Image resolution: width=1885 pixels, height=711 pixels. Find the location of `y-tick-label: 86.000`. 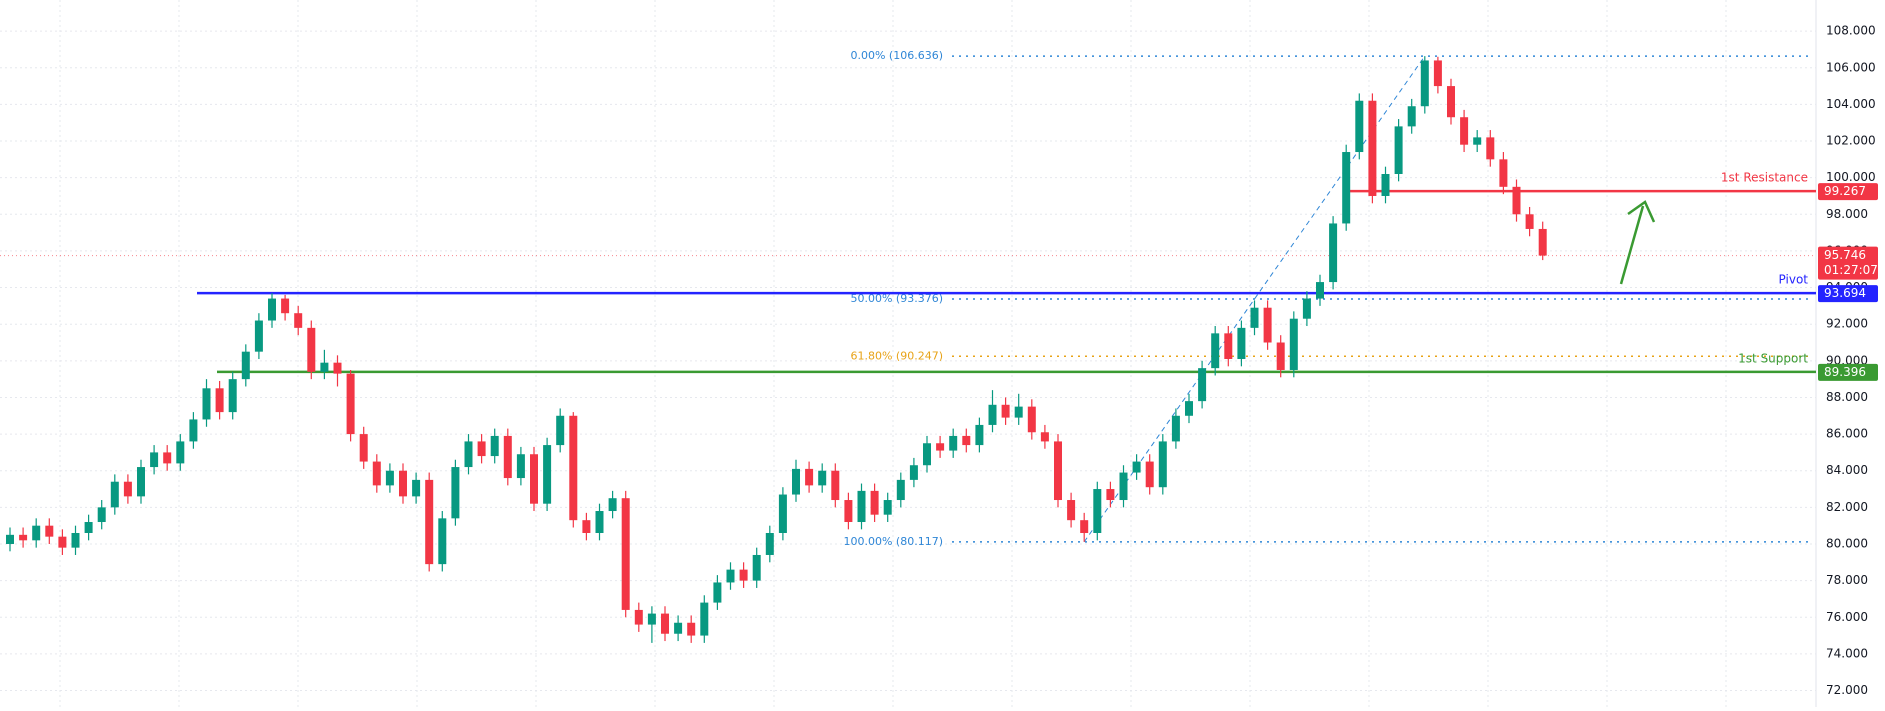

y-tick-label: 86.000 is located at coordinates (1847, 434).